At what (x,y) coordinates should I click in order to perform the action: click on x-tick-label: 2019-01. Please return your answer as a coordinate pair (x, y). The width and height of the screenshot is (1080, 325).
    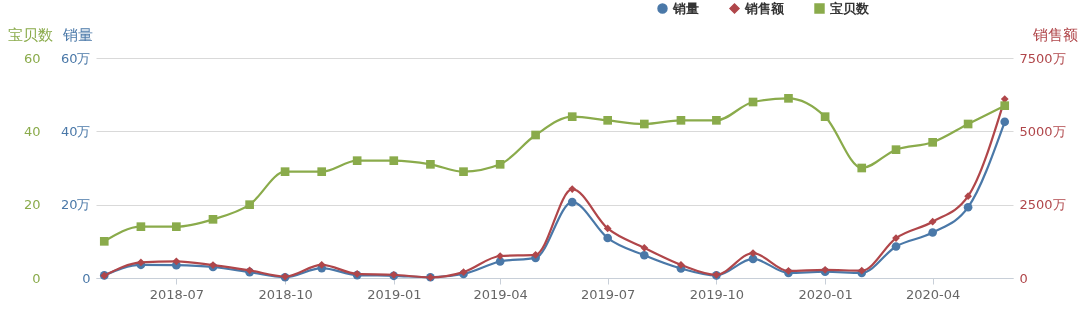
    Looking at the image, I should click on (394, 294).